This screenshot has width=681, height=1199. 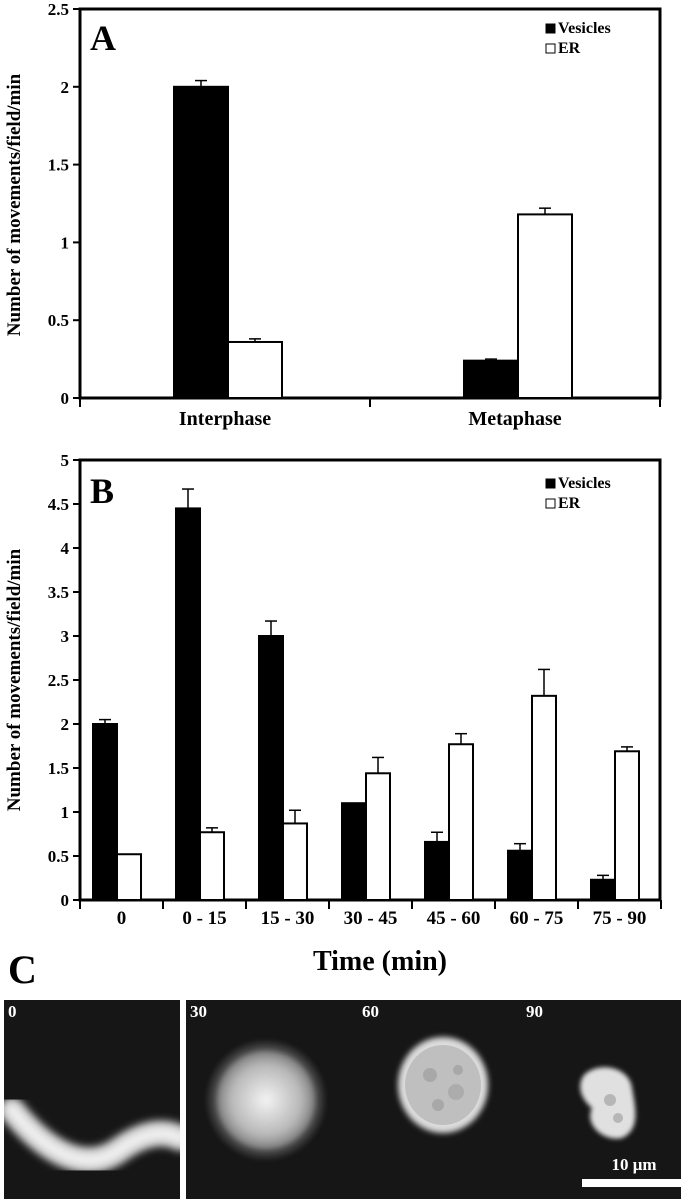 I want to click on chart-b-legend-label-er: ER, so click(x=569, y=503).